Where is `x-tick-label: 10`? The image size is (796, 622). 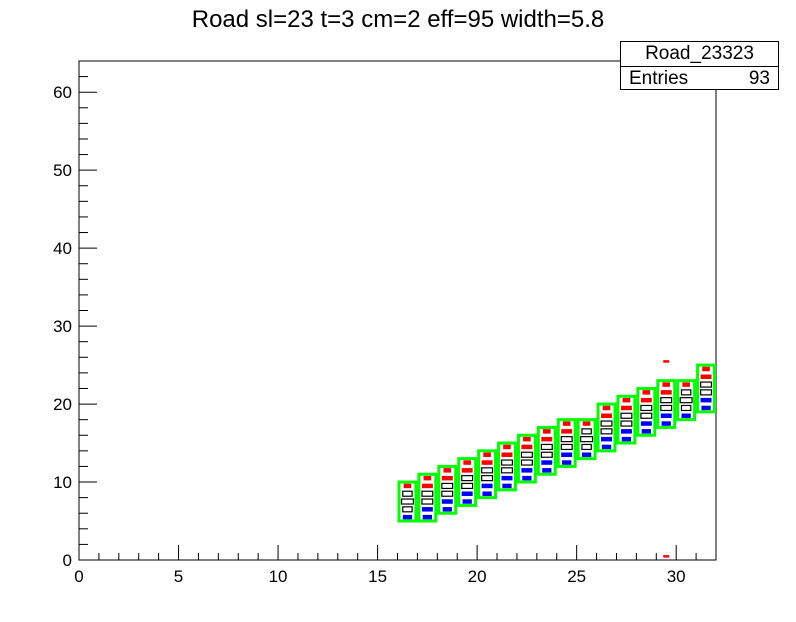
x-tick-label: 10 is located at coordinates (278, 576).